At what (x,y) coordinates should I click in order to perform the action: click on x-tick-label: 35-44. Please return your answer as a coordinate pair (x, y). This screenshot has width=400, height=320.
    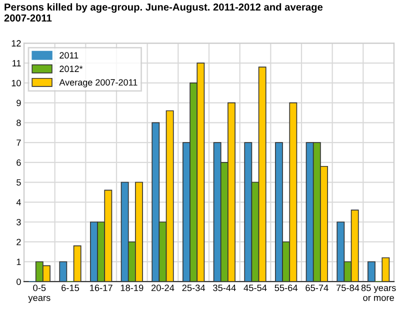
    Looking at the image, I should click on (224, 288).